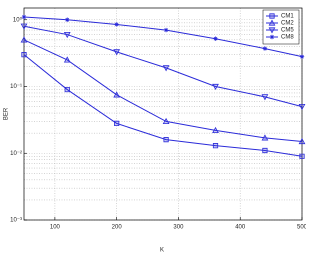 This screenshot has width=320, height=259. What do you see at coordinates (301, 228) in the screenshot?
I see `x-tick-label: 500` at bounding box center [301, 228].